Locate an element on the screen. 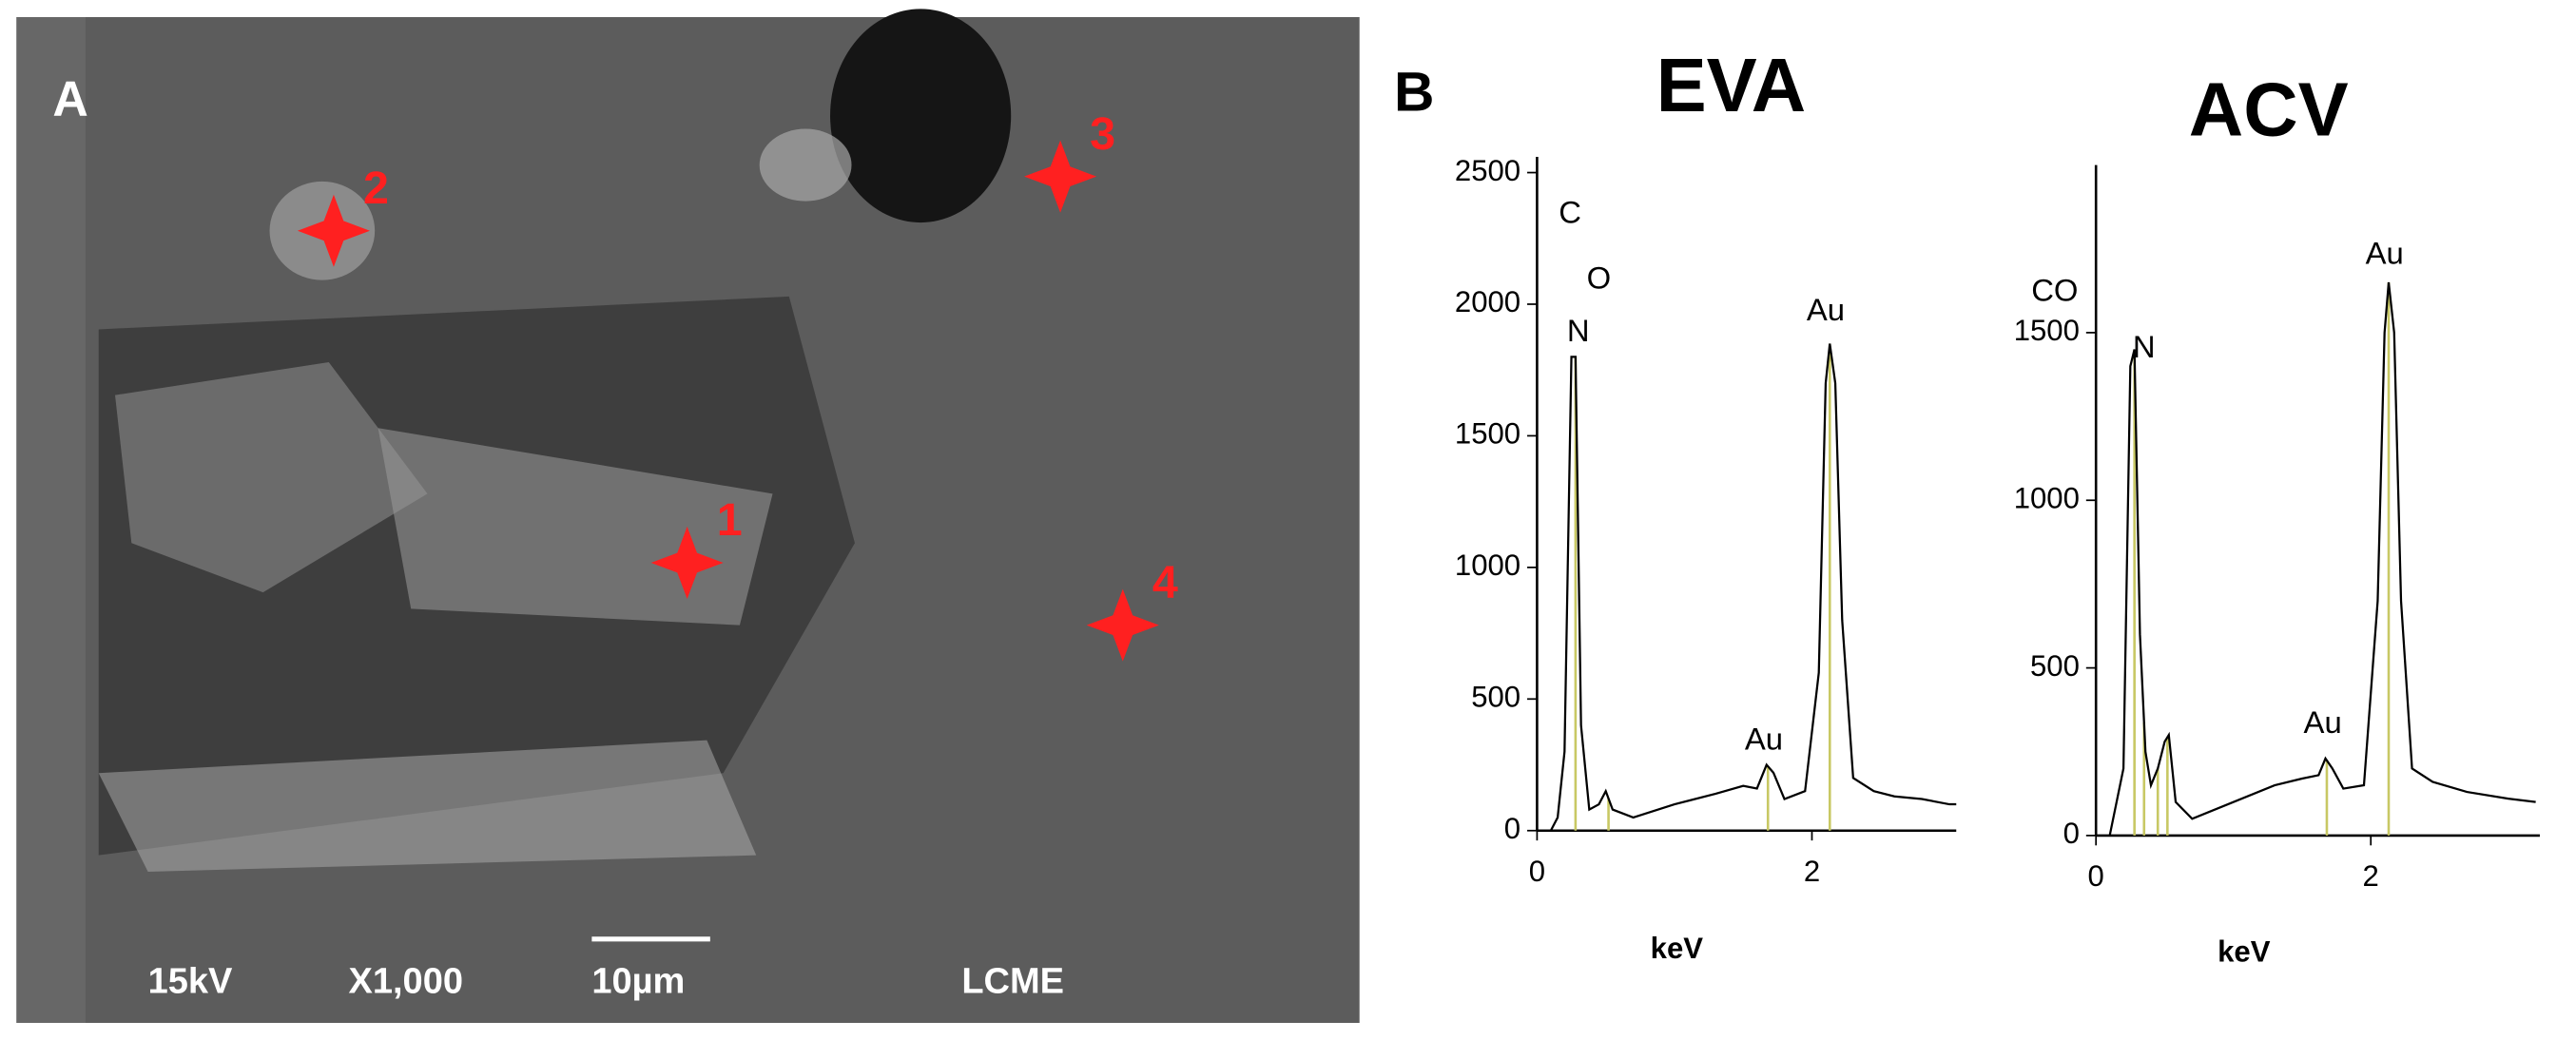  y-tick-label: 2000 is located at coordinates (1487, 301).